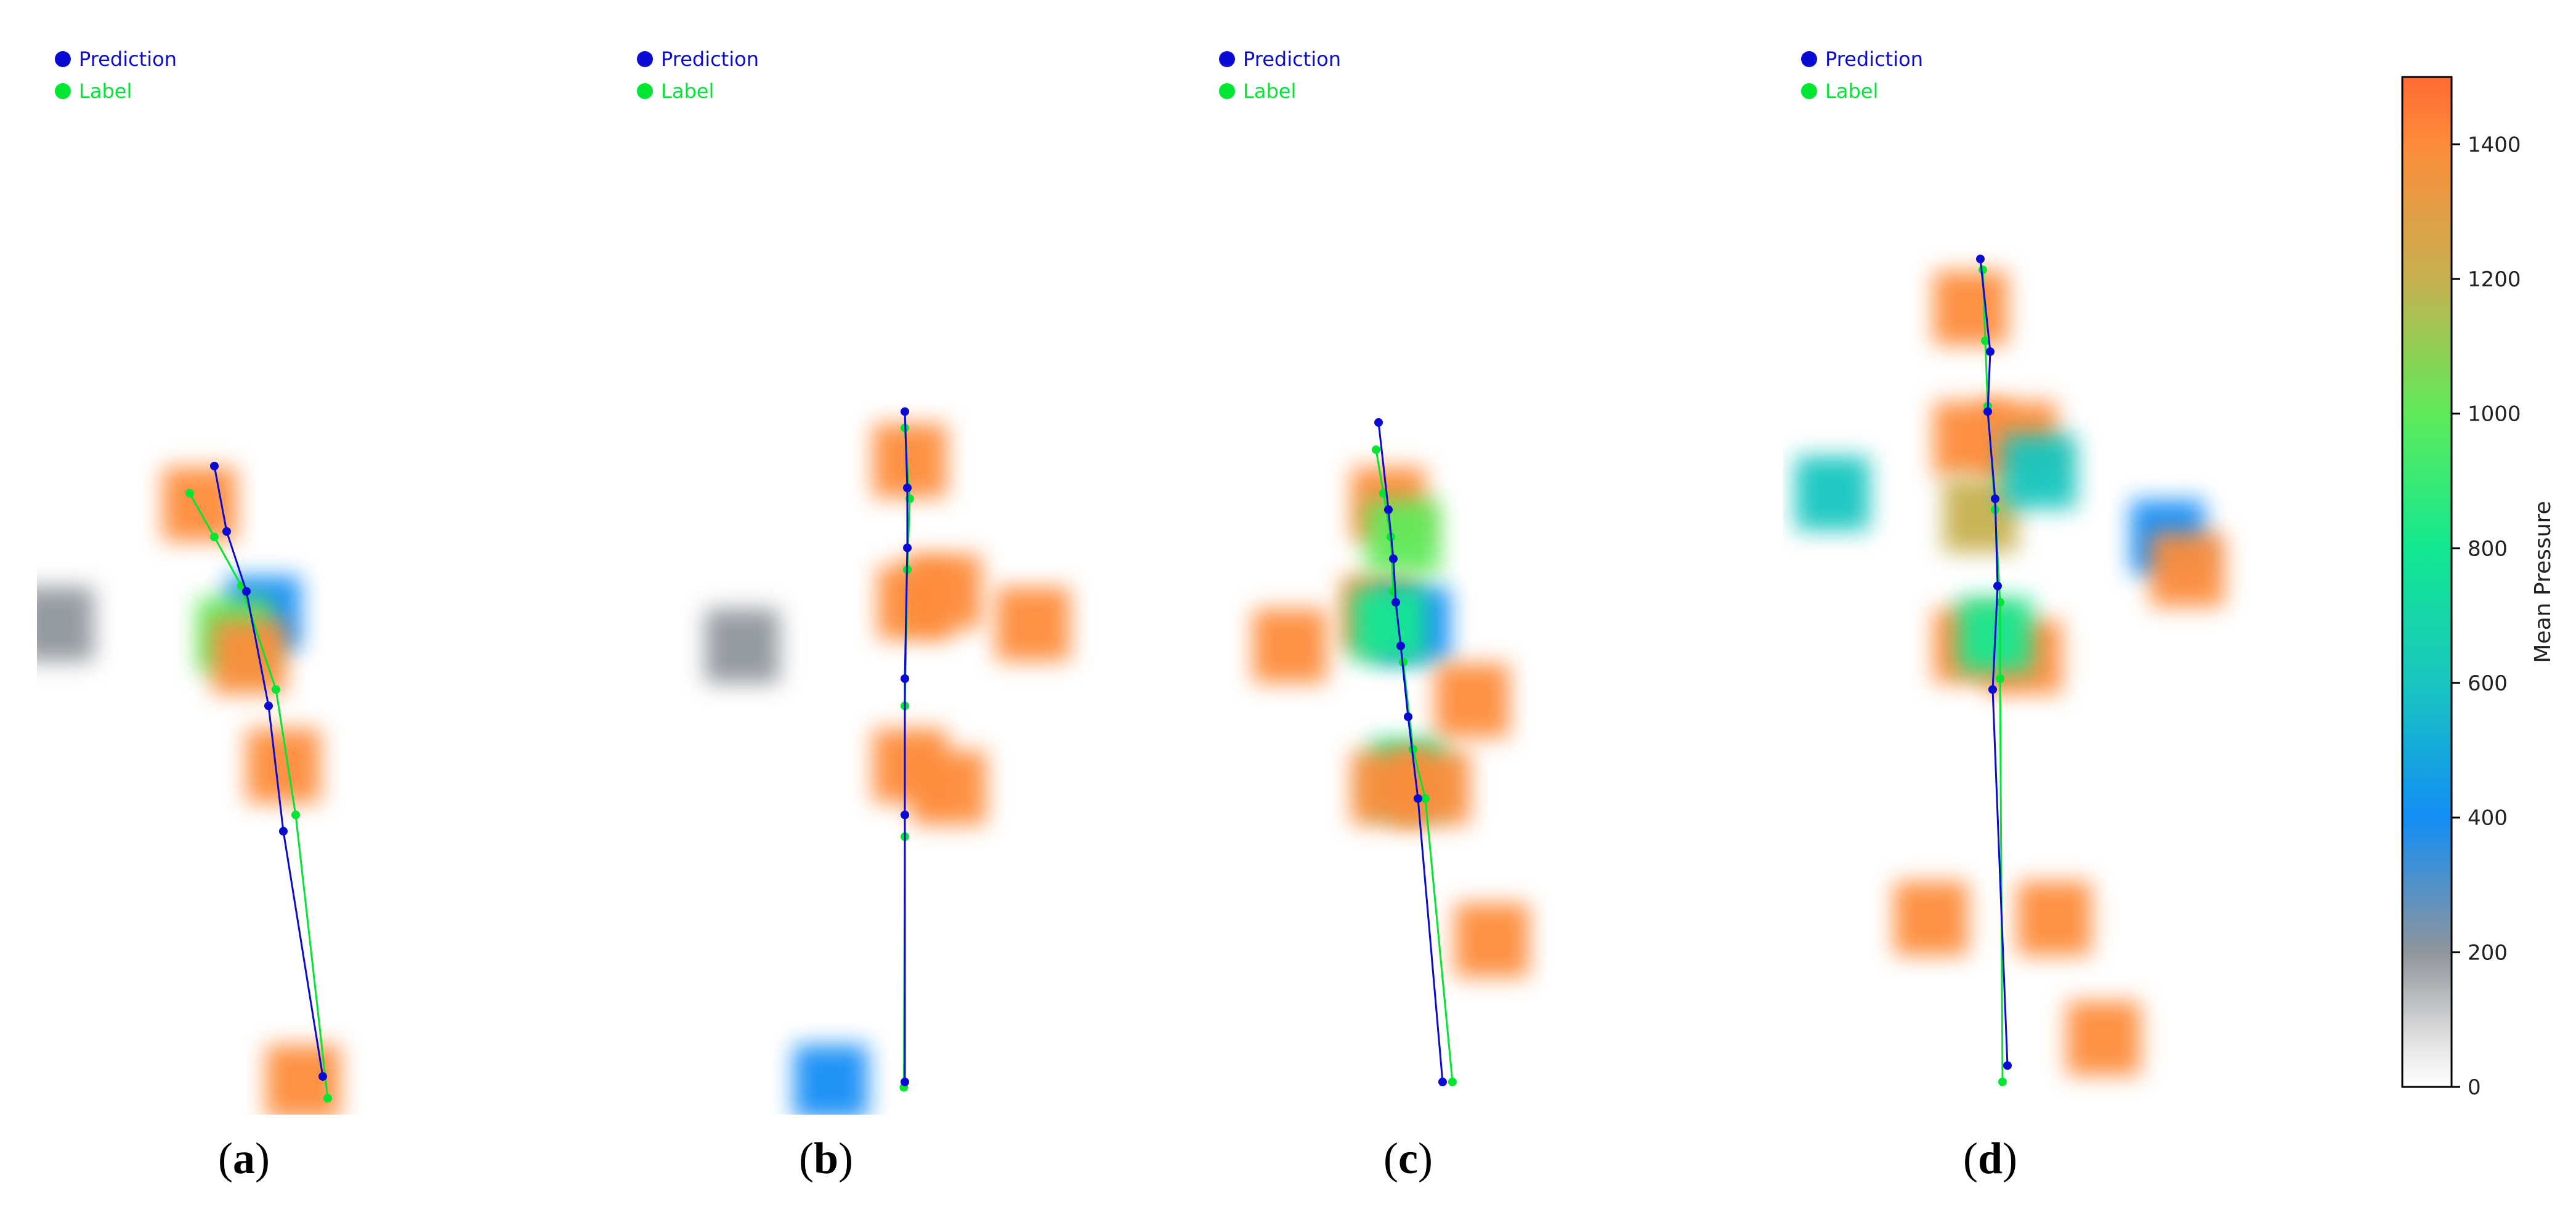  I want to click on panel-label-d: (d), so click(1990, 1158).